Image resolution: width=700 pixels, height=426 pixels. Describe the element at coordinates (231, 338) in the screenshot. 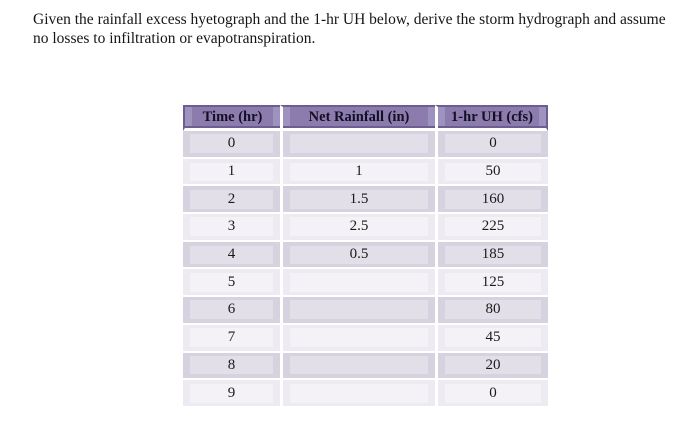

I see `cell-time: 7` at that location.